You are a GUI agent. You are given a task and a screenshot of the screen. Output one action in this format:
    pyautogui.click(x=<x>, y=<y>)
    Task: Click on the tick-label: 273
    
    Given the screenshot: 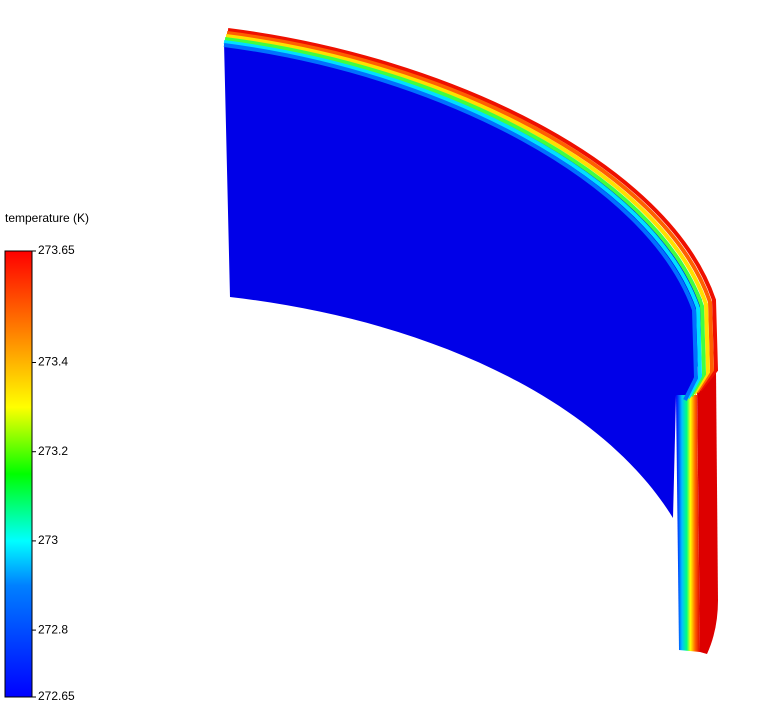 What is the action you would take?
    pyautogui.click(x=48, y=540)
    